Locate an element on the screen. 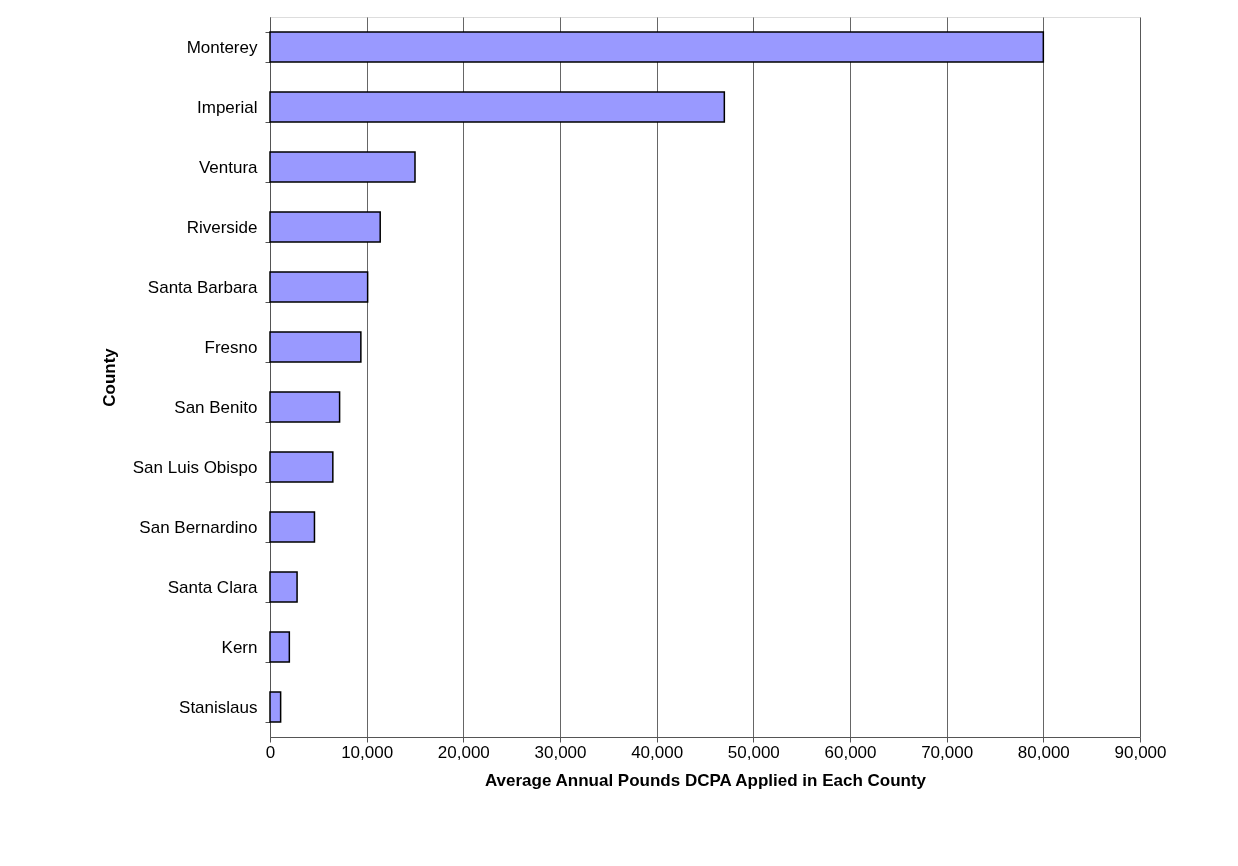 The width and height of the screenshot is (1238, 866). x-tick-label: 80,000 is located at coordinates (1043, 752).